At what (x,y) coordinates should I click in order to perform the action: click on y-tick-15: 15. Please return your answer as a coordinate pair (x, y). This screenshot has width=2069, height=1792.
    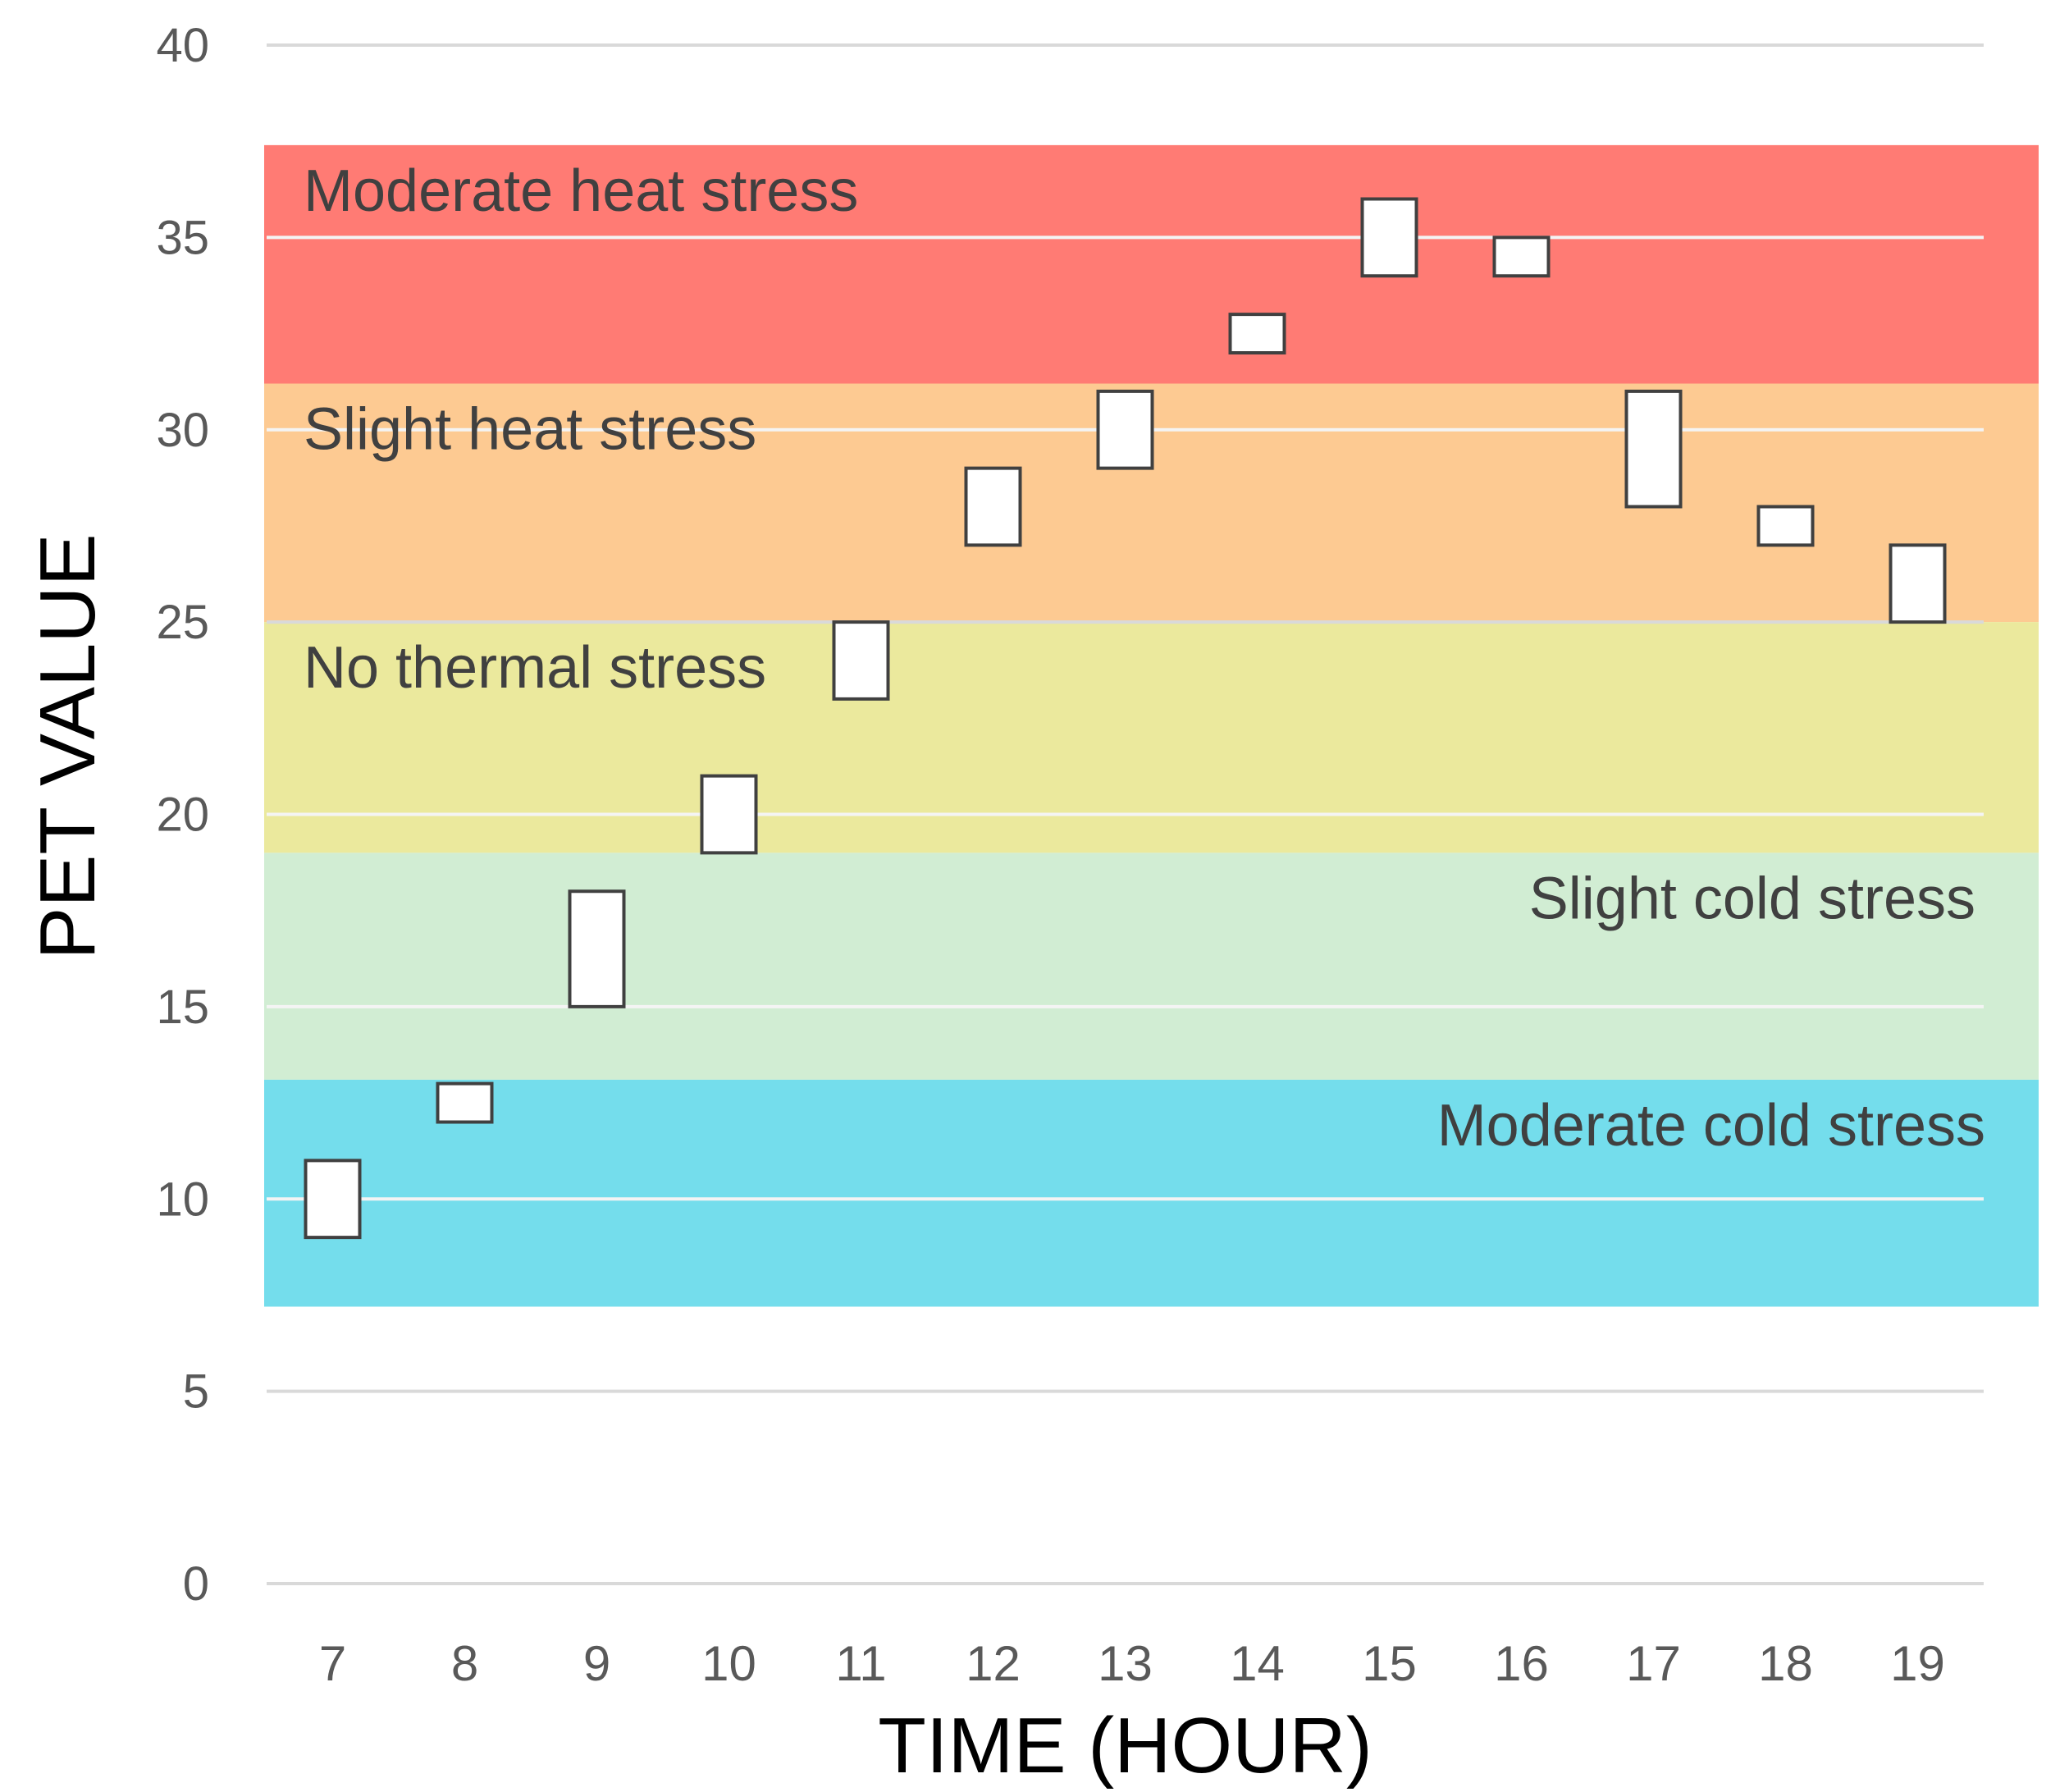
    Looking at the image, I should click on (182, 1007).